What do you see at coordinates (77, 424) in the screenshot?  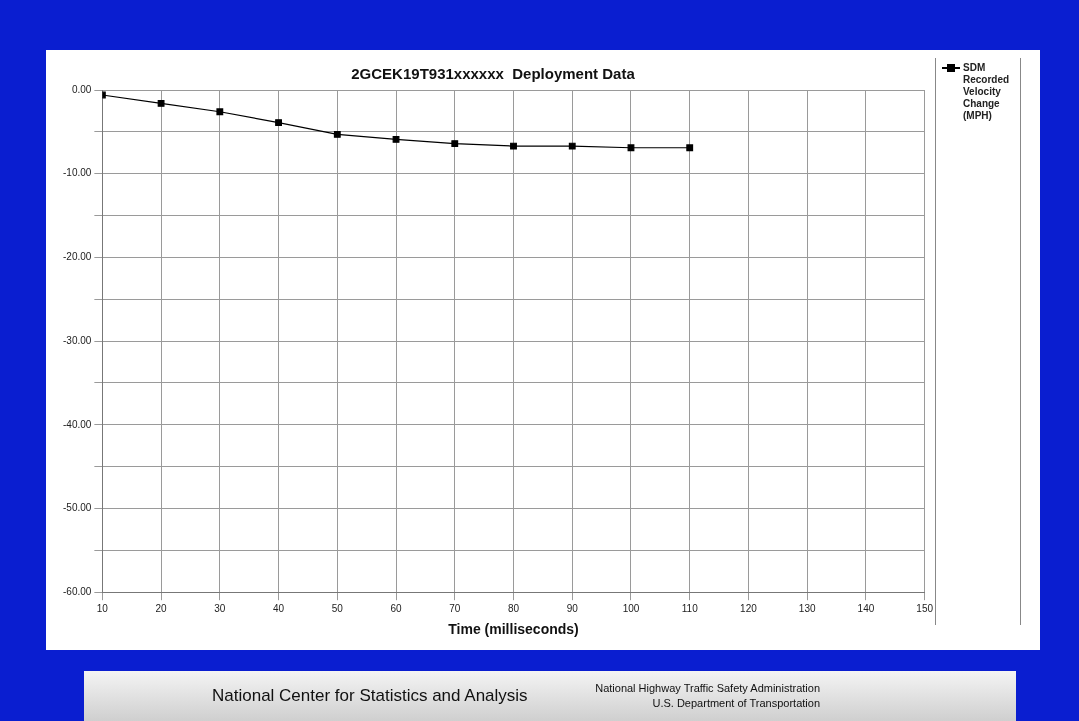 I see `y-tick-label: -40.00` at bounding box center [77, 424].